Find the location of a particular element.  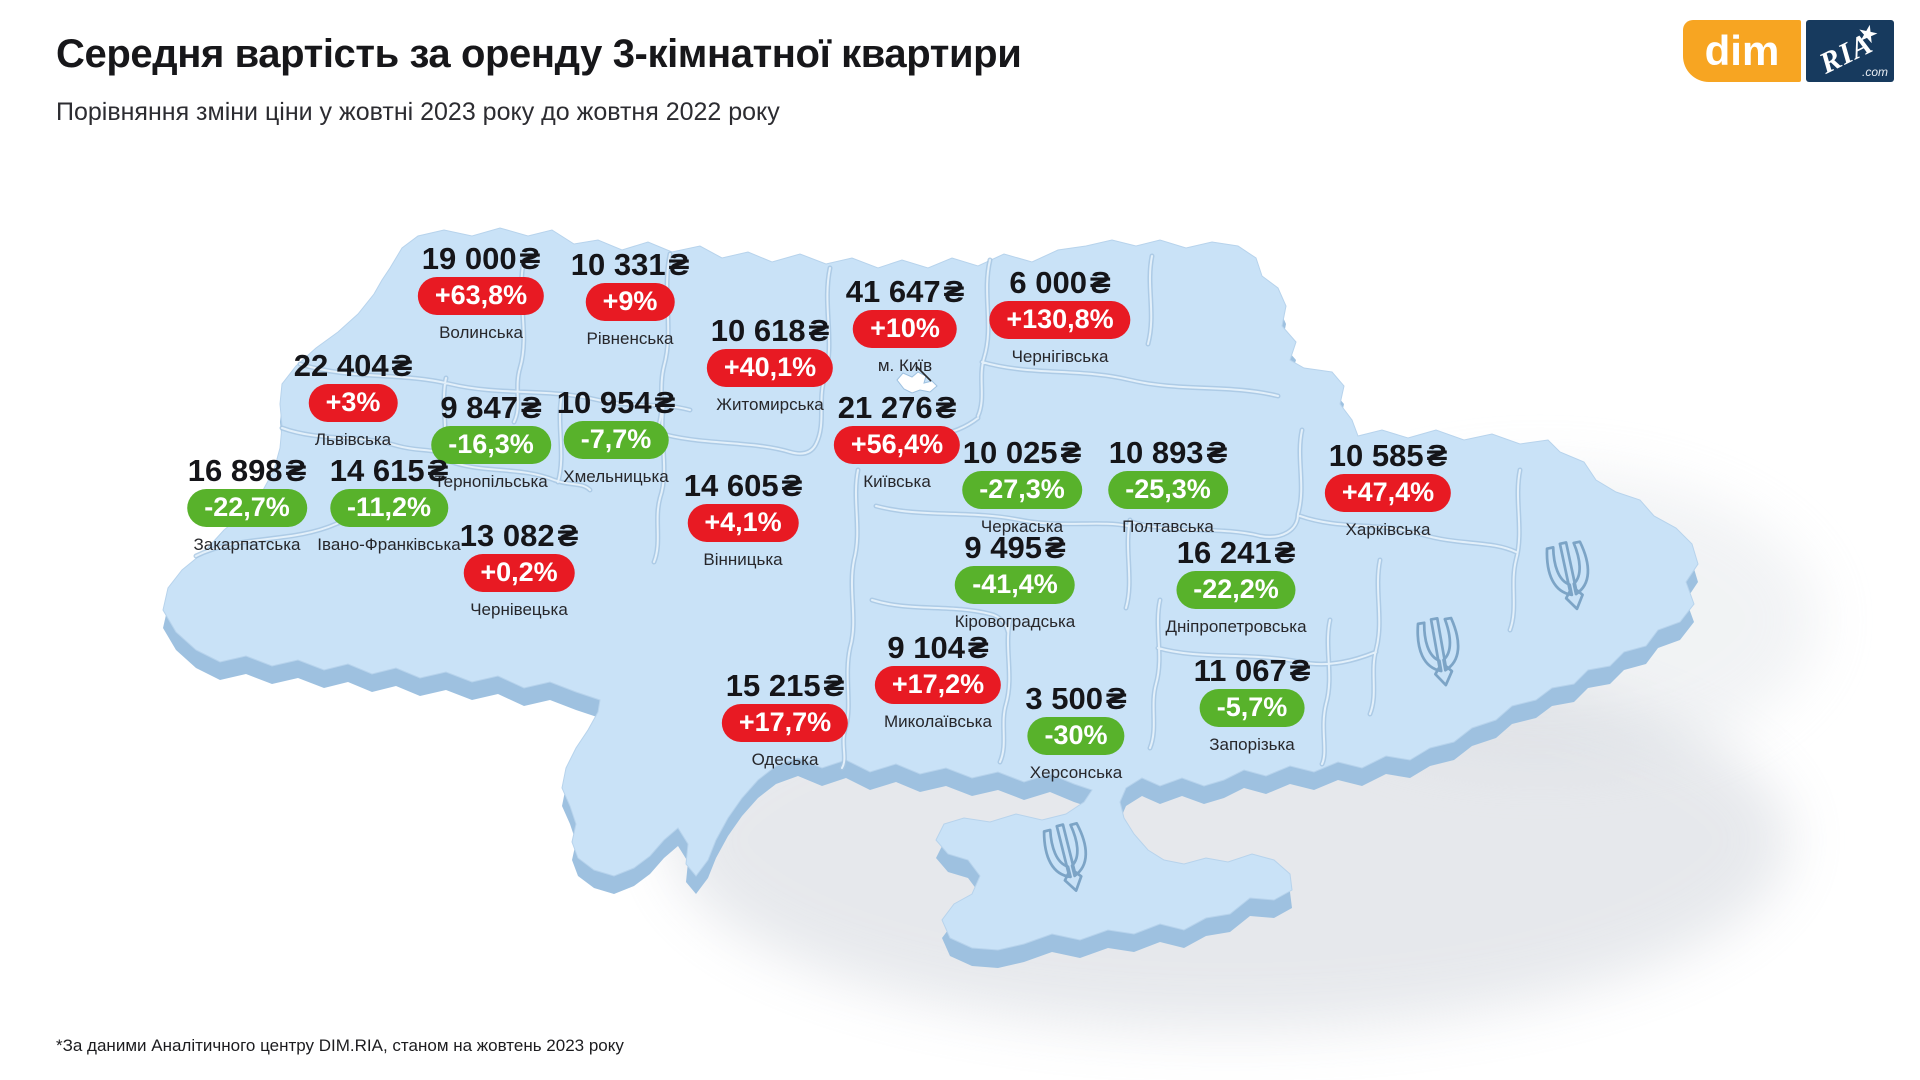

region-change-badge: +10% is located at coordinates (905, 329).